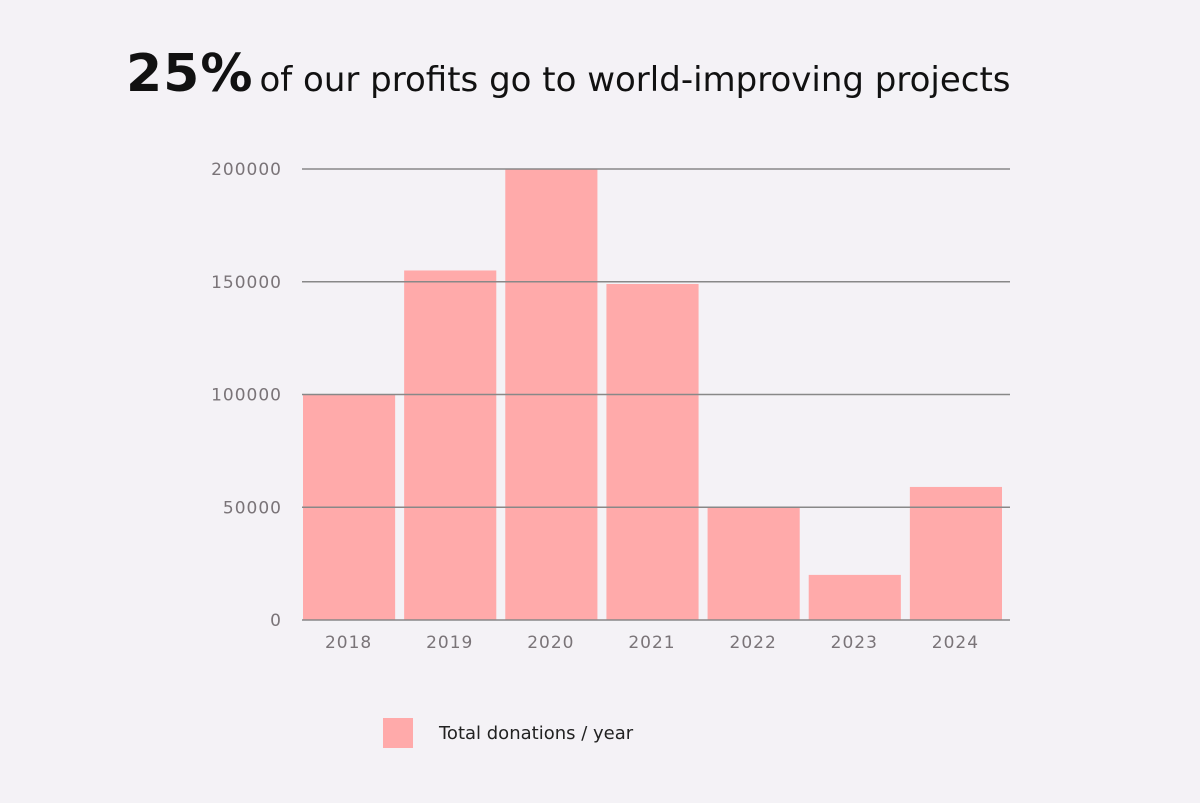  I want to click on x-tick-label: 2023, so click(854, 643).